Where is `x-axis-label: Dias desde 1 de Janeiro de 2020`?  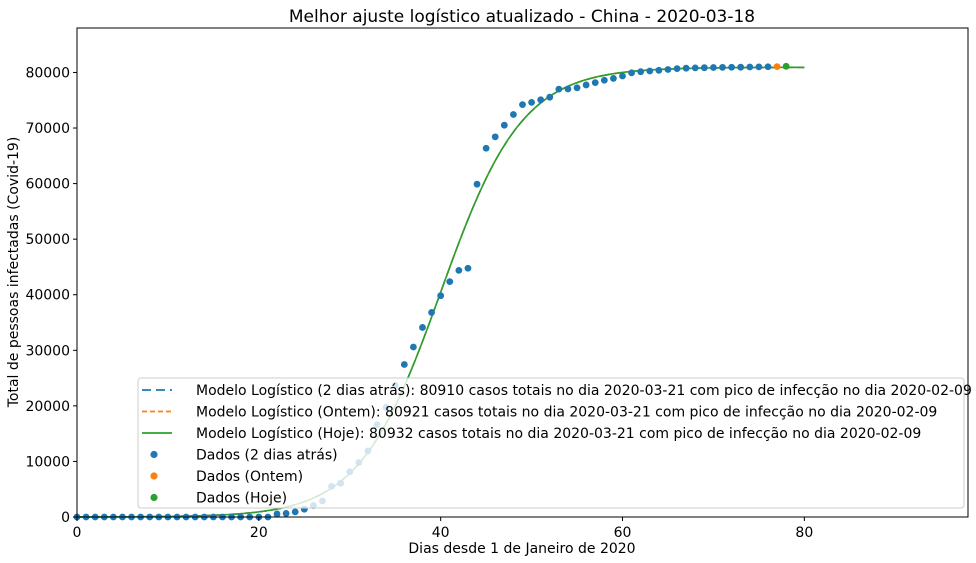 x-axis-label: Dias desde 1 de Janeiro de 2020 is located at coordinates (521, 549).